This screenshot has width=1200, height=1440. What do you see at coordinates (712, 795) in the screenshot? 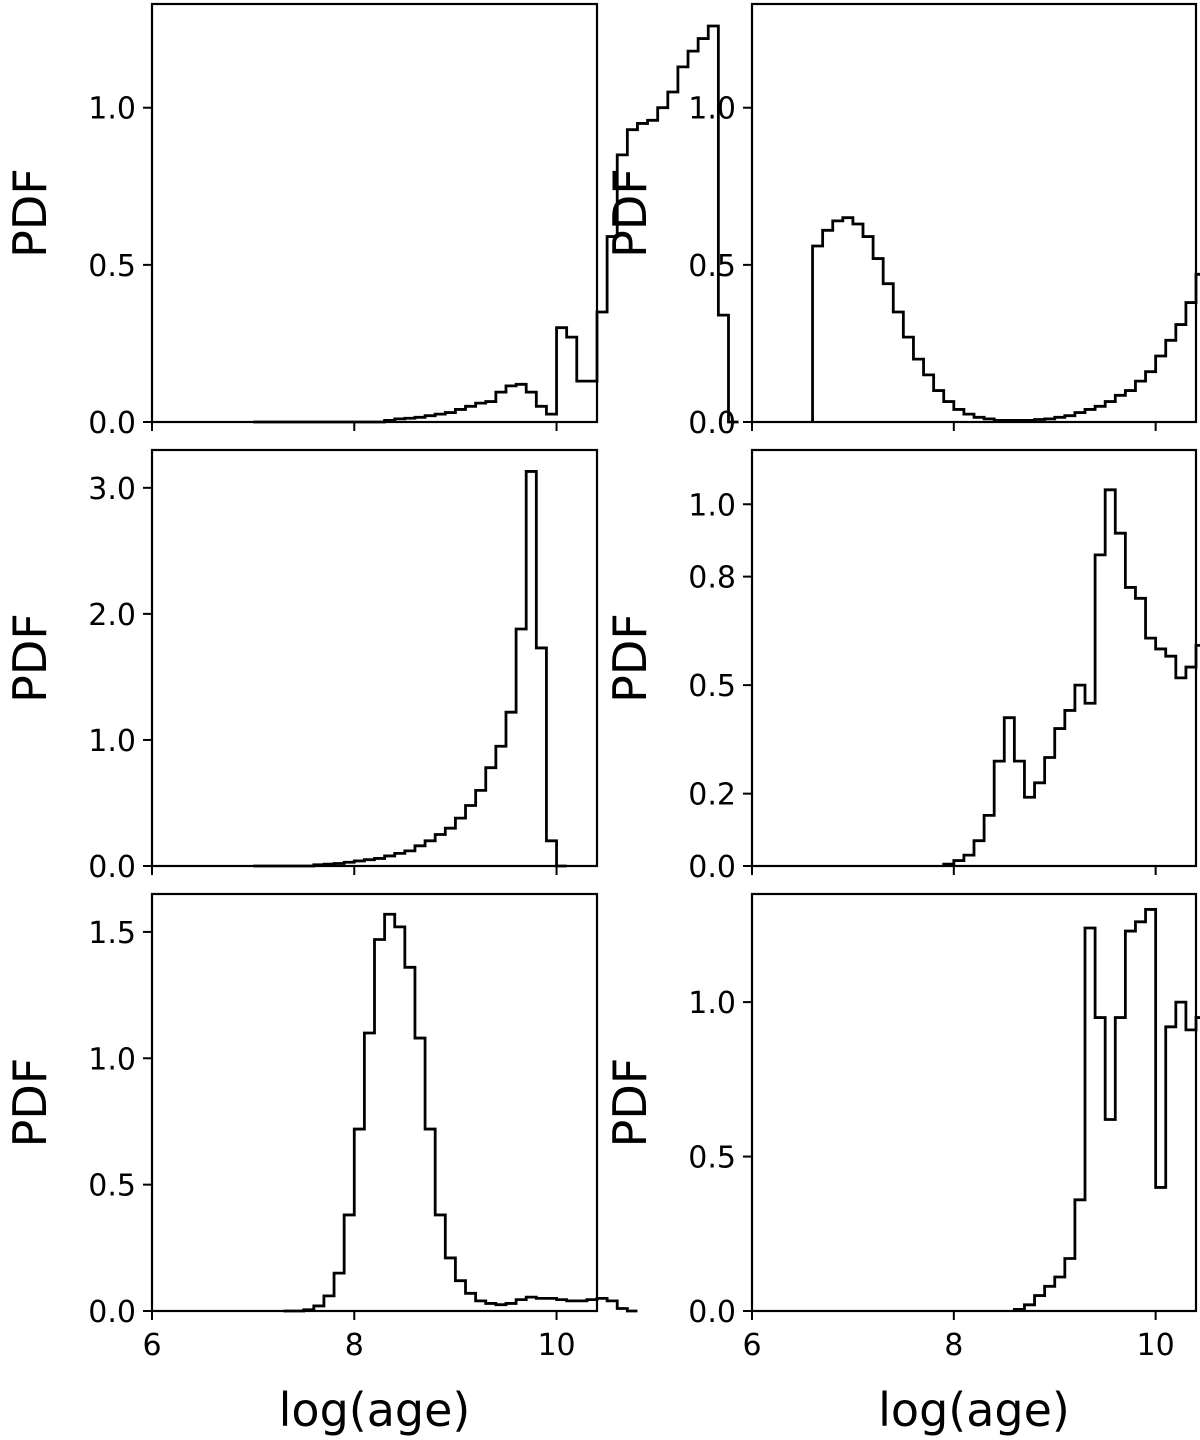
I see `y-tick-label: 0.2` at bounding box center [712, 795].